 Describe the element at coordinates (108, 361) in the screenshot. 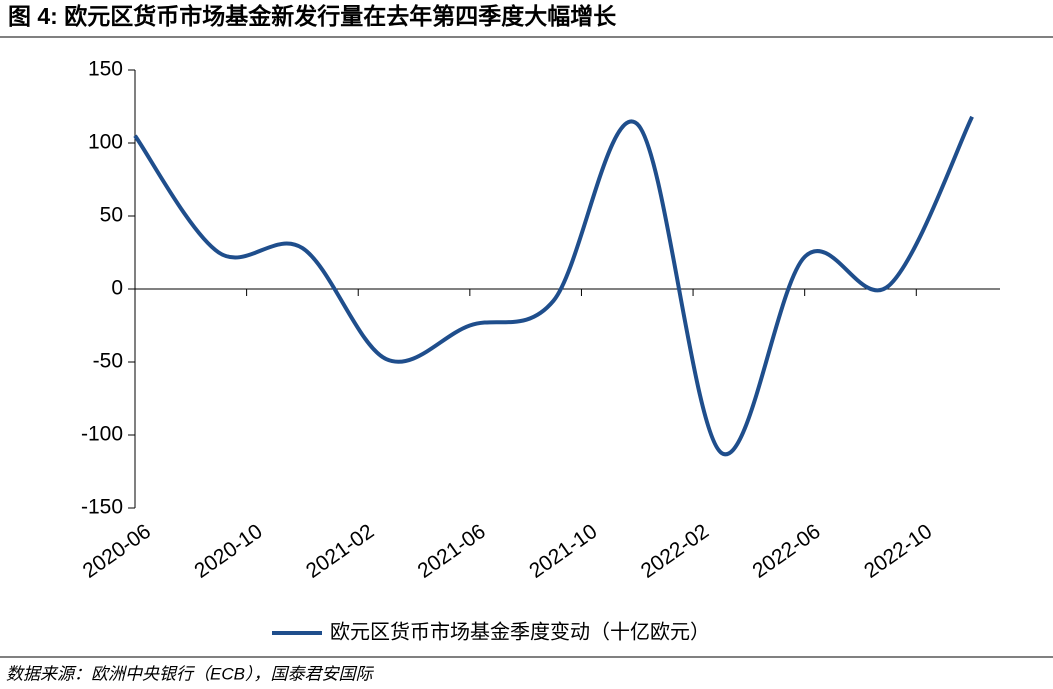

I see `y-tick-label: -50` at that location.